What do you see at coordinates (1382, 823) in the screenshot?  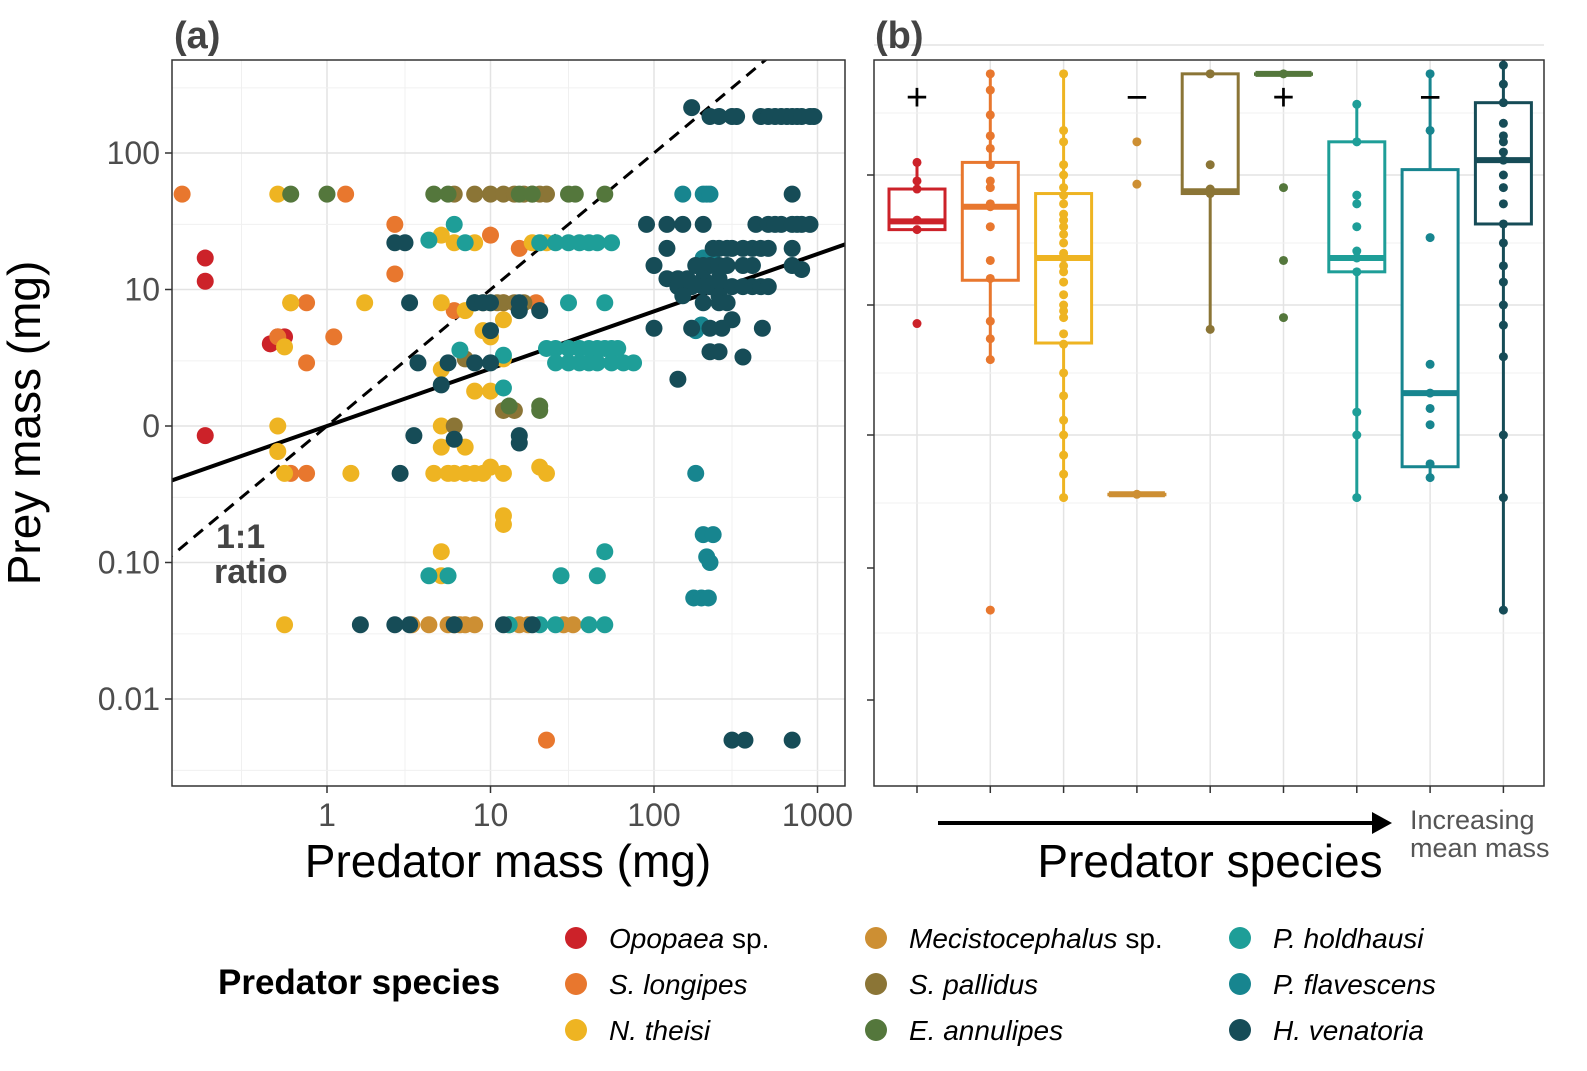 I see `increasing-mass-arrowhead` at bounding box center [1382, 823].